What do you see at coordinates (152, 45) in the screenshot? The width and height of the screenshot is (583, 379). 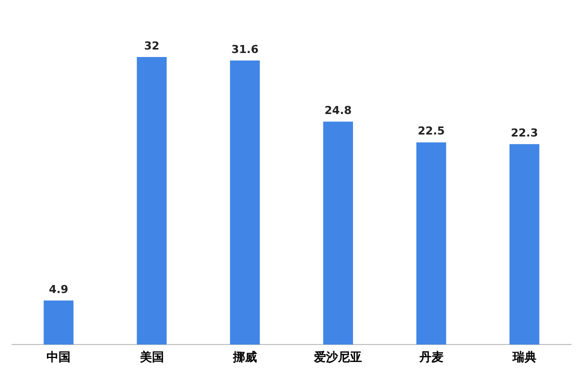 I see `data-label: 32` at bounding box center [152, 45].